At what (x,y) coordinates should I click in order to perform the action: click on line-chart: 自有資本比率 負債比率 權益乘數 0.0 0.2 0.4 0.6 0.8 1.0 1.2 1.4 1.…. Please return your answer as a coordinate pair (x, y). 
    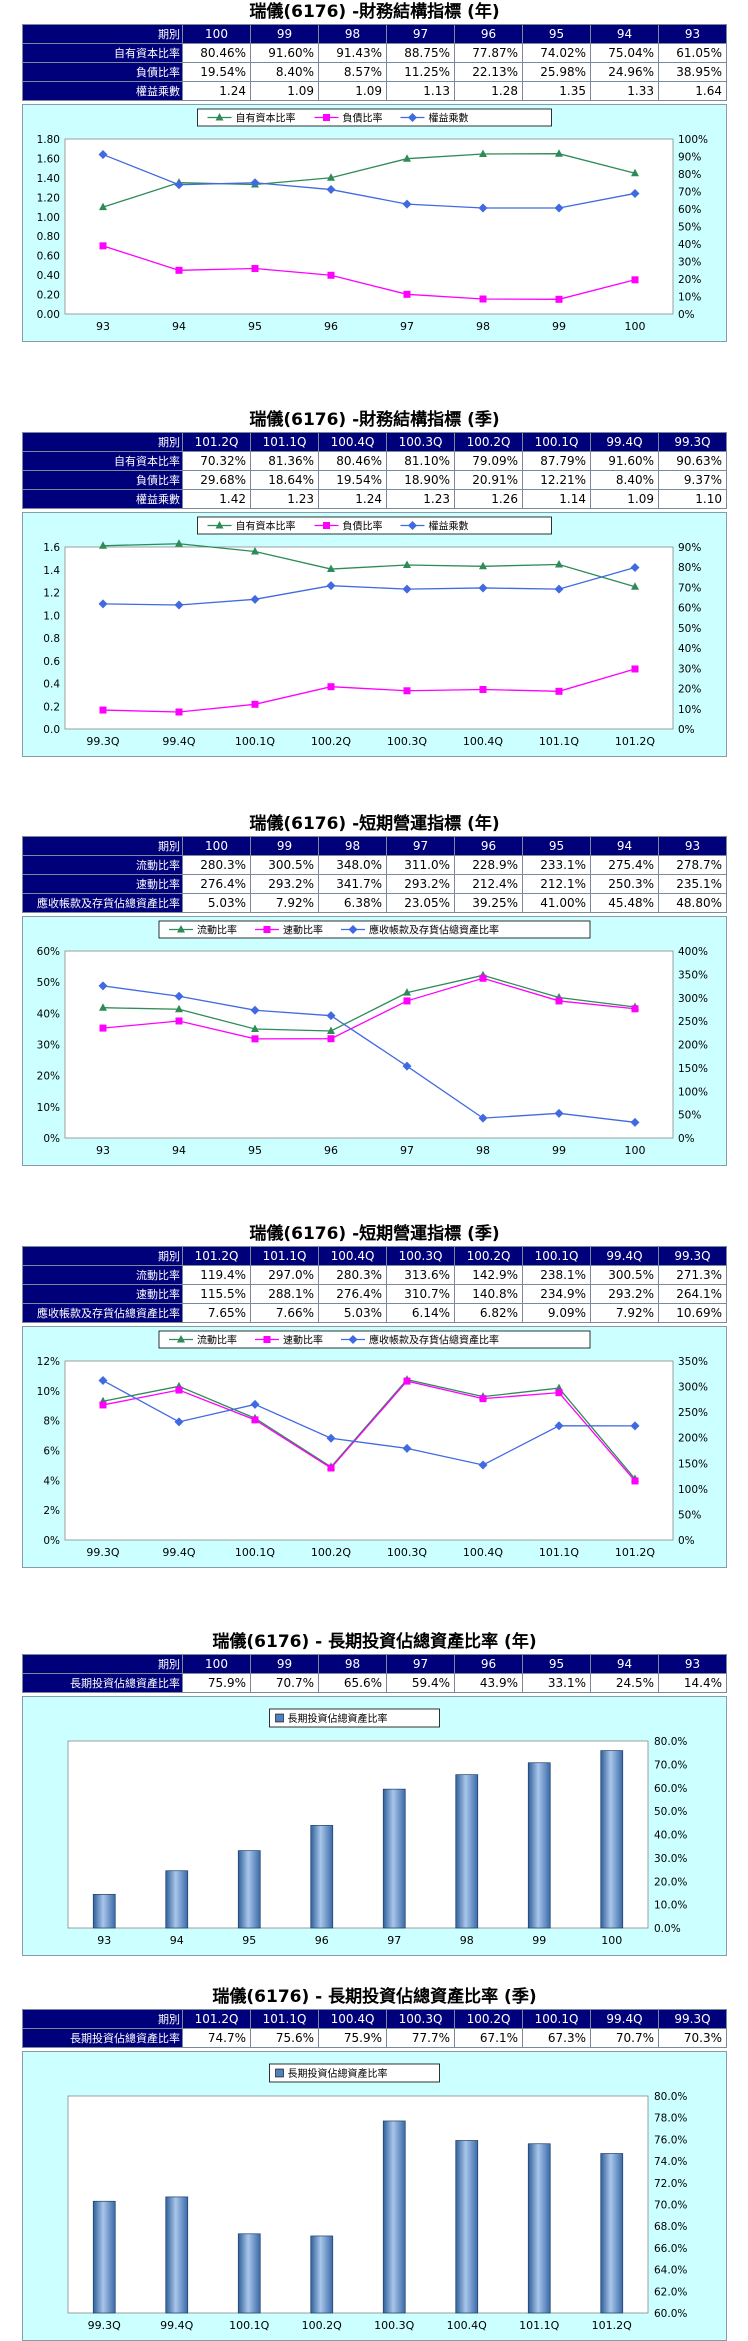
    Looking at the image, I should click on (374, 634).